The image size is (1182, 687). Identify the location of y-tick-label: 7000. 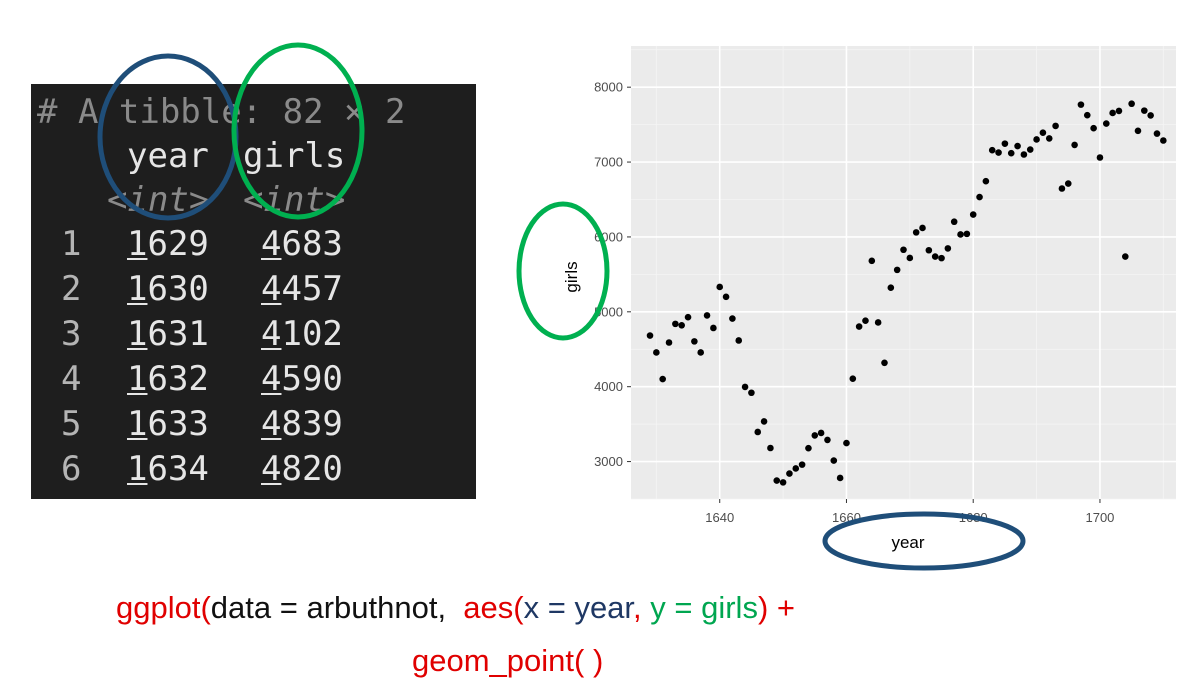
(608, 162).